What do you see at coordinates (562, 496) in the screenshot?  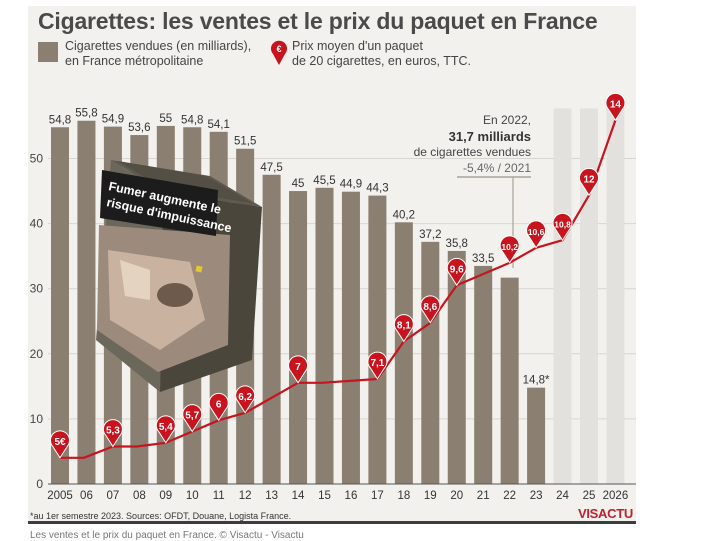 I see `x-tick-label: 24` at bounding box center [562, 496].